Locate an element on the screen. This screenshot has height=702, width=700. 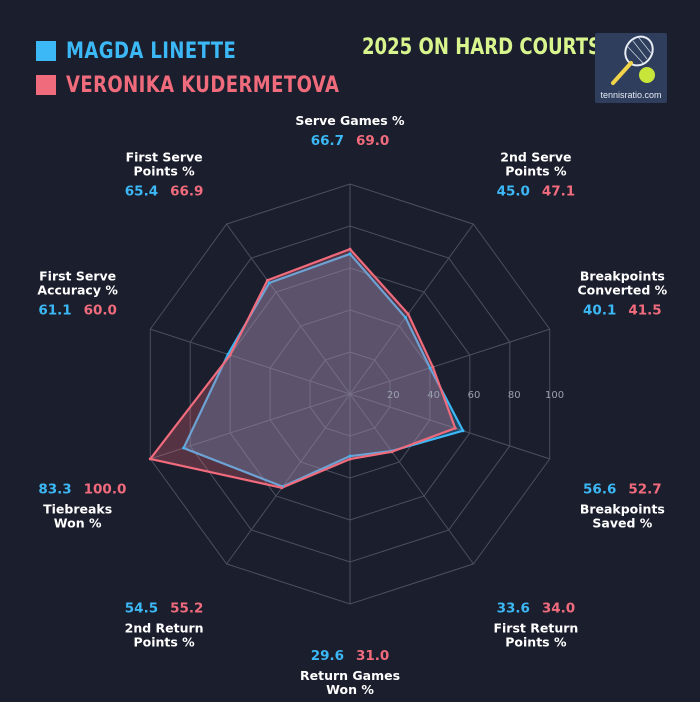
value-label-linette-6: 54.5 is located at coordinates (141, 609).